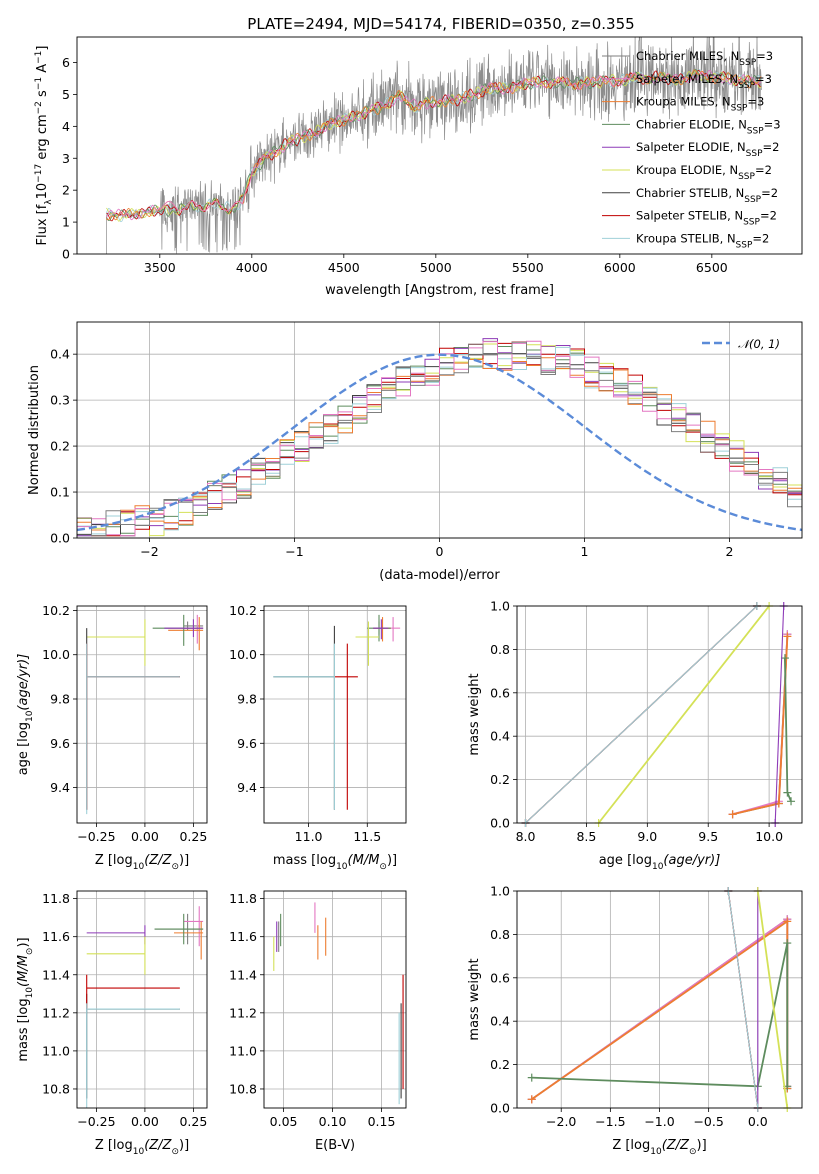 The image size is (819, 1174). I want to click on age_vs_mass-frame, so click(335, 714).